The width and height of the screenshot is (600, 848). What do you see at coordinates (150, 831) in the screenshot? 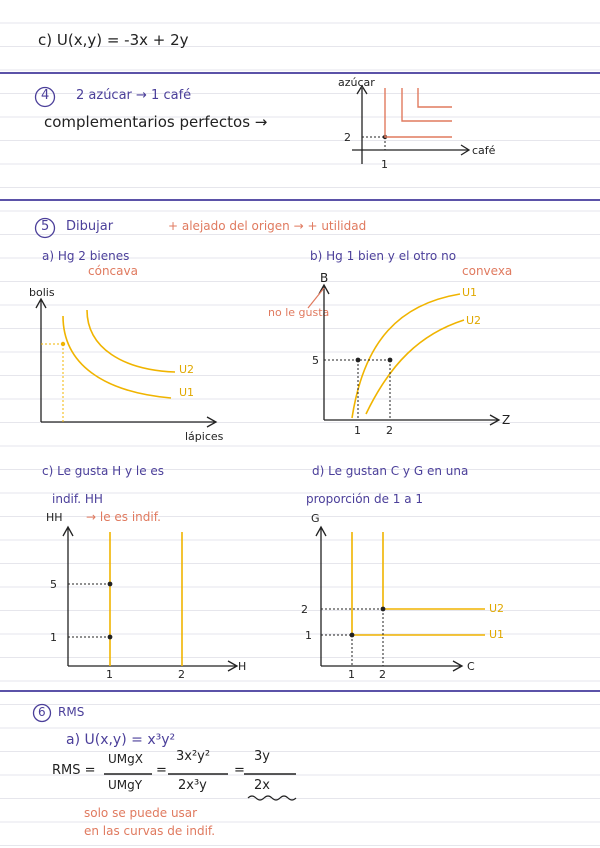
I see `q6-note-line2: en las curvas de indif.` at bounding box center [150, 831].